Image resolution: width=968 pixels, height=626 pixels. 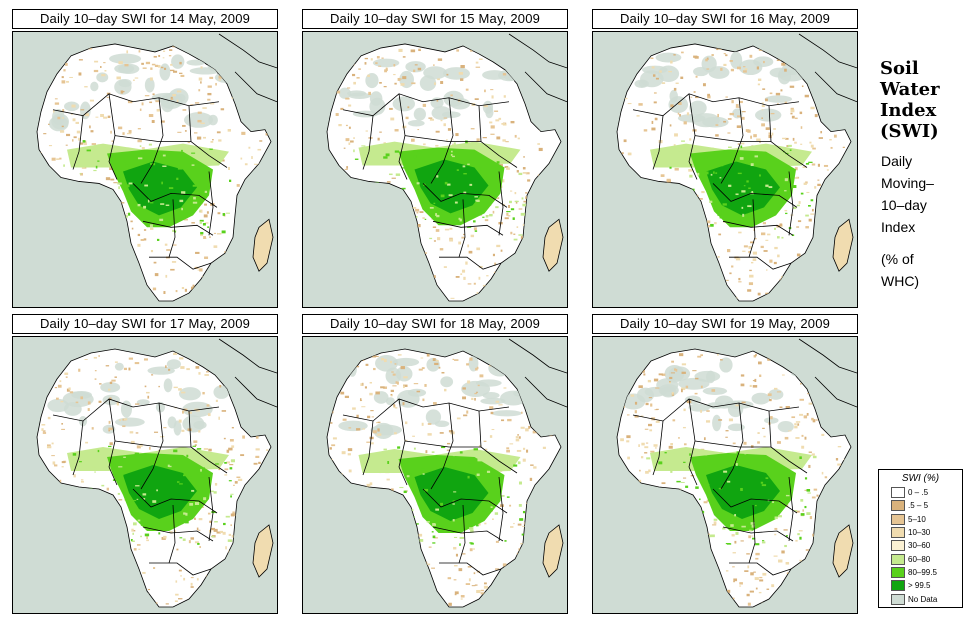 What do you see at coordinates (465, 501) in the screenshot?
I see `country-border` at bounding box center [465, 501].